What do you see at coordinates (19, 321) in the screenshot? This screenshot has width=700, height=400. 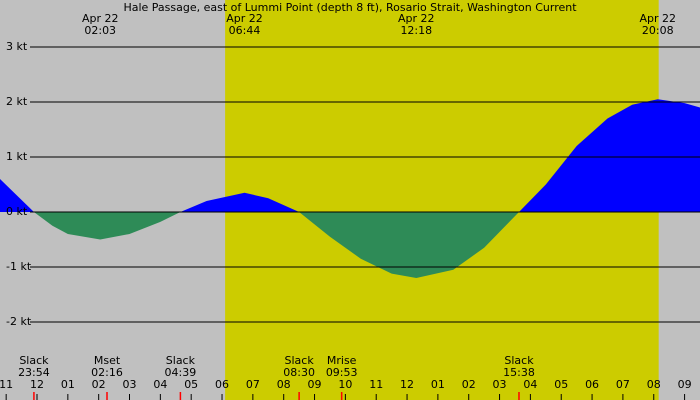 I see `y-tick-label: -2 kt` at bounding box center [19, 321].